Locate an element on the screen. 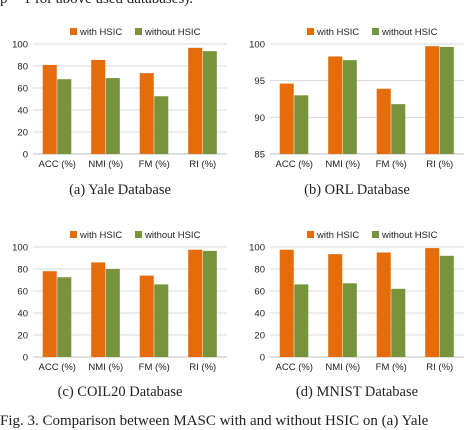 The image size is (474, 430). chart-caption: (d) MNIST Database is located at coordinates (357, 392).